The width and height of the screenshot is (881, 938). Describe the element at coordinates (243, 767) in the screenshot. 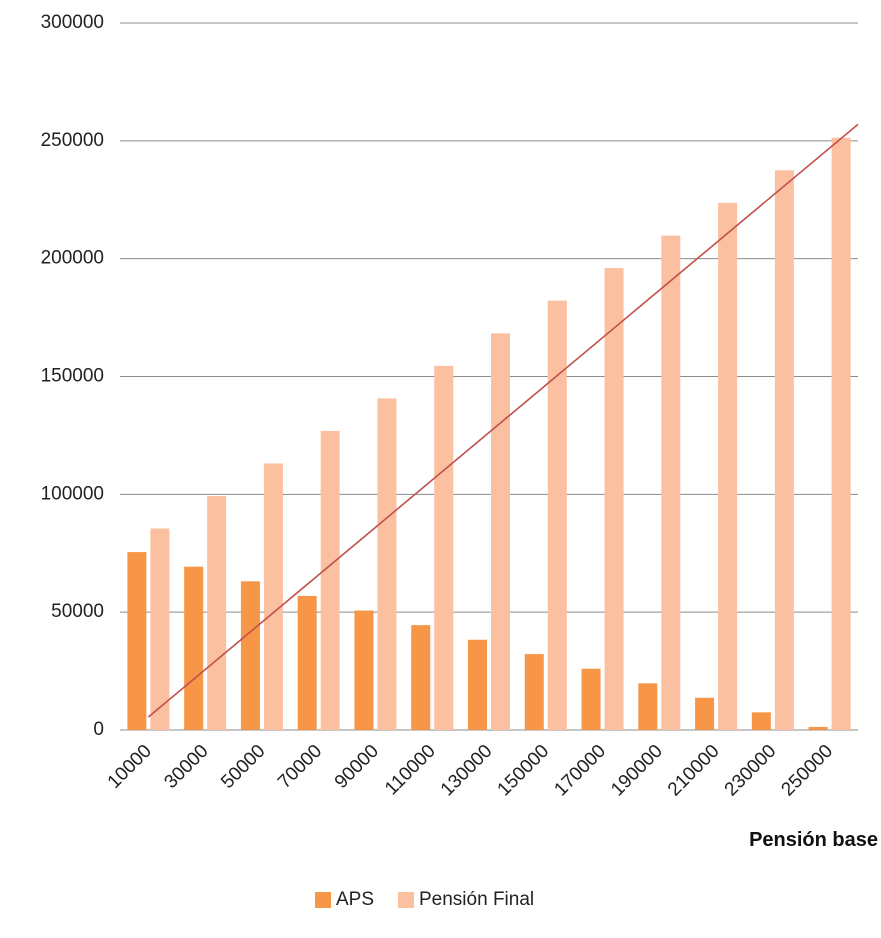

I see `x-tick-label: 50000` at that location.